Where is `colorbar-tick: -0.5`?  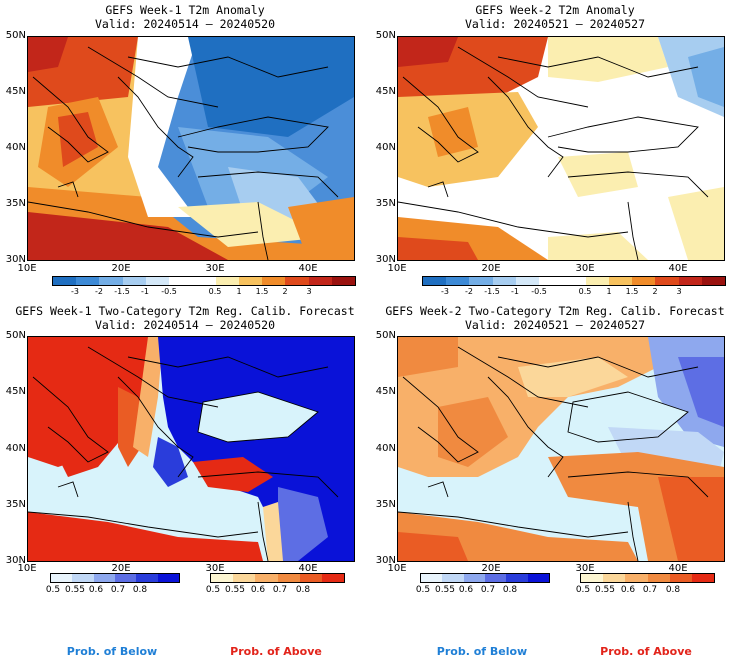
colorbar-tick: -0.5 is located at coordinates (539, 291).